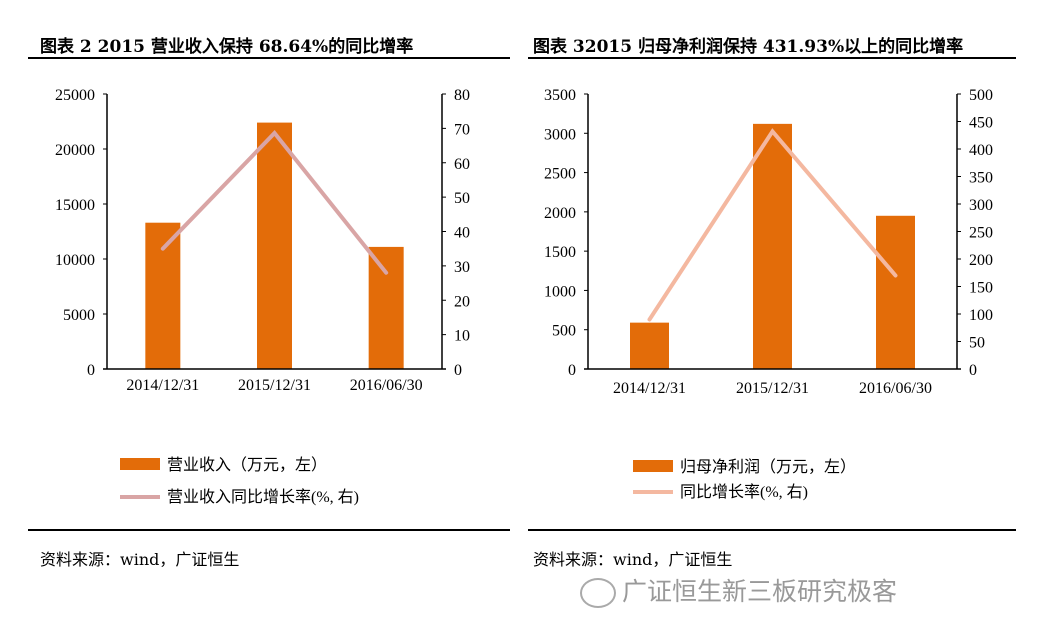  What do you see at coordinates (760, 591) in the screenshot?
I see `watermark-text: 广证恒生新三板研究极客` at bounding box center [760, 591].